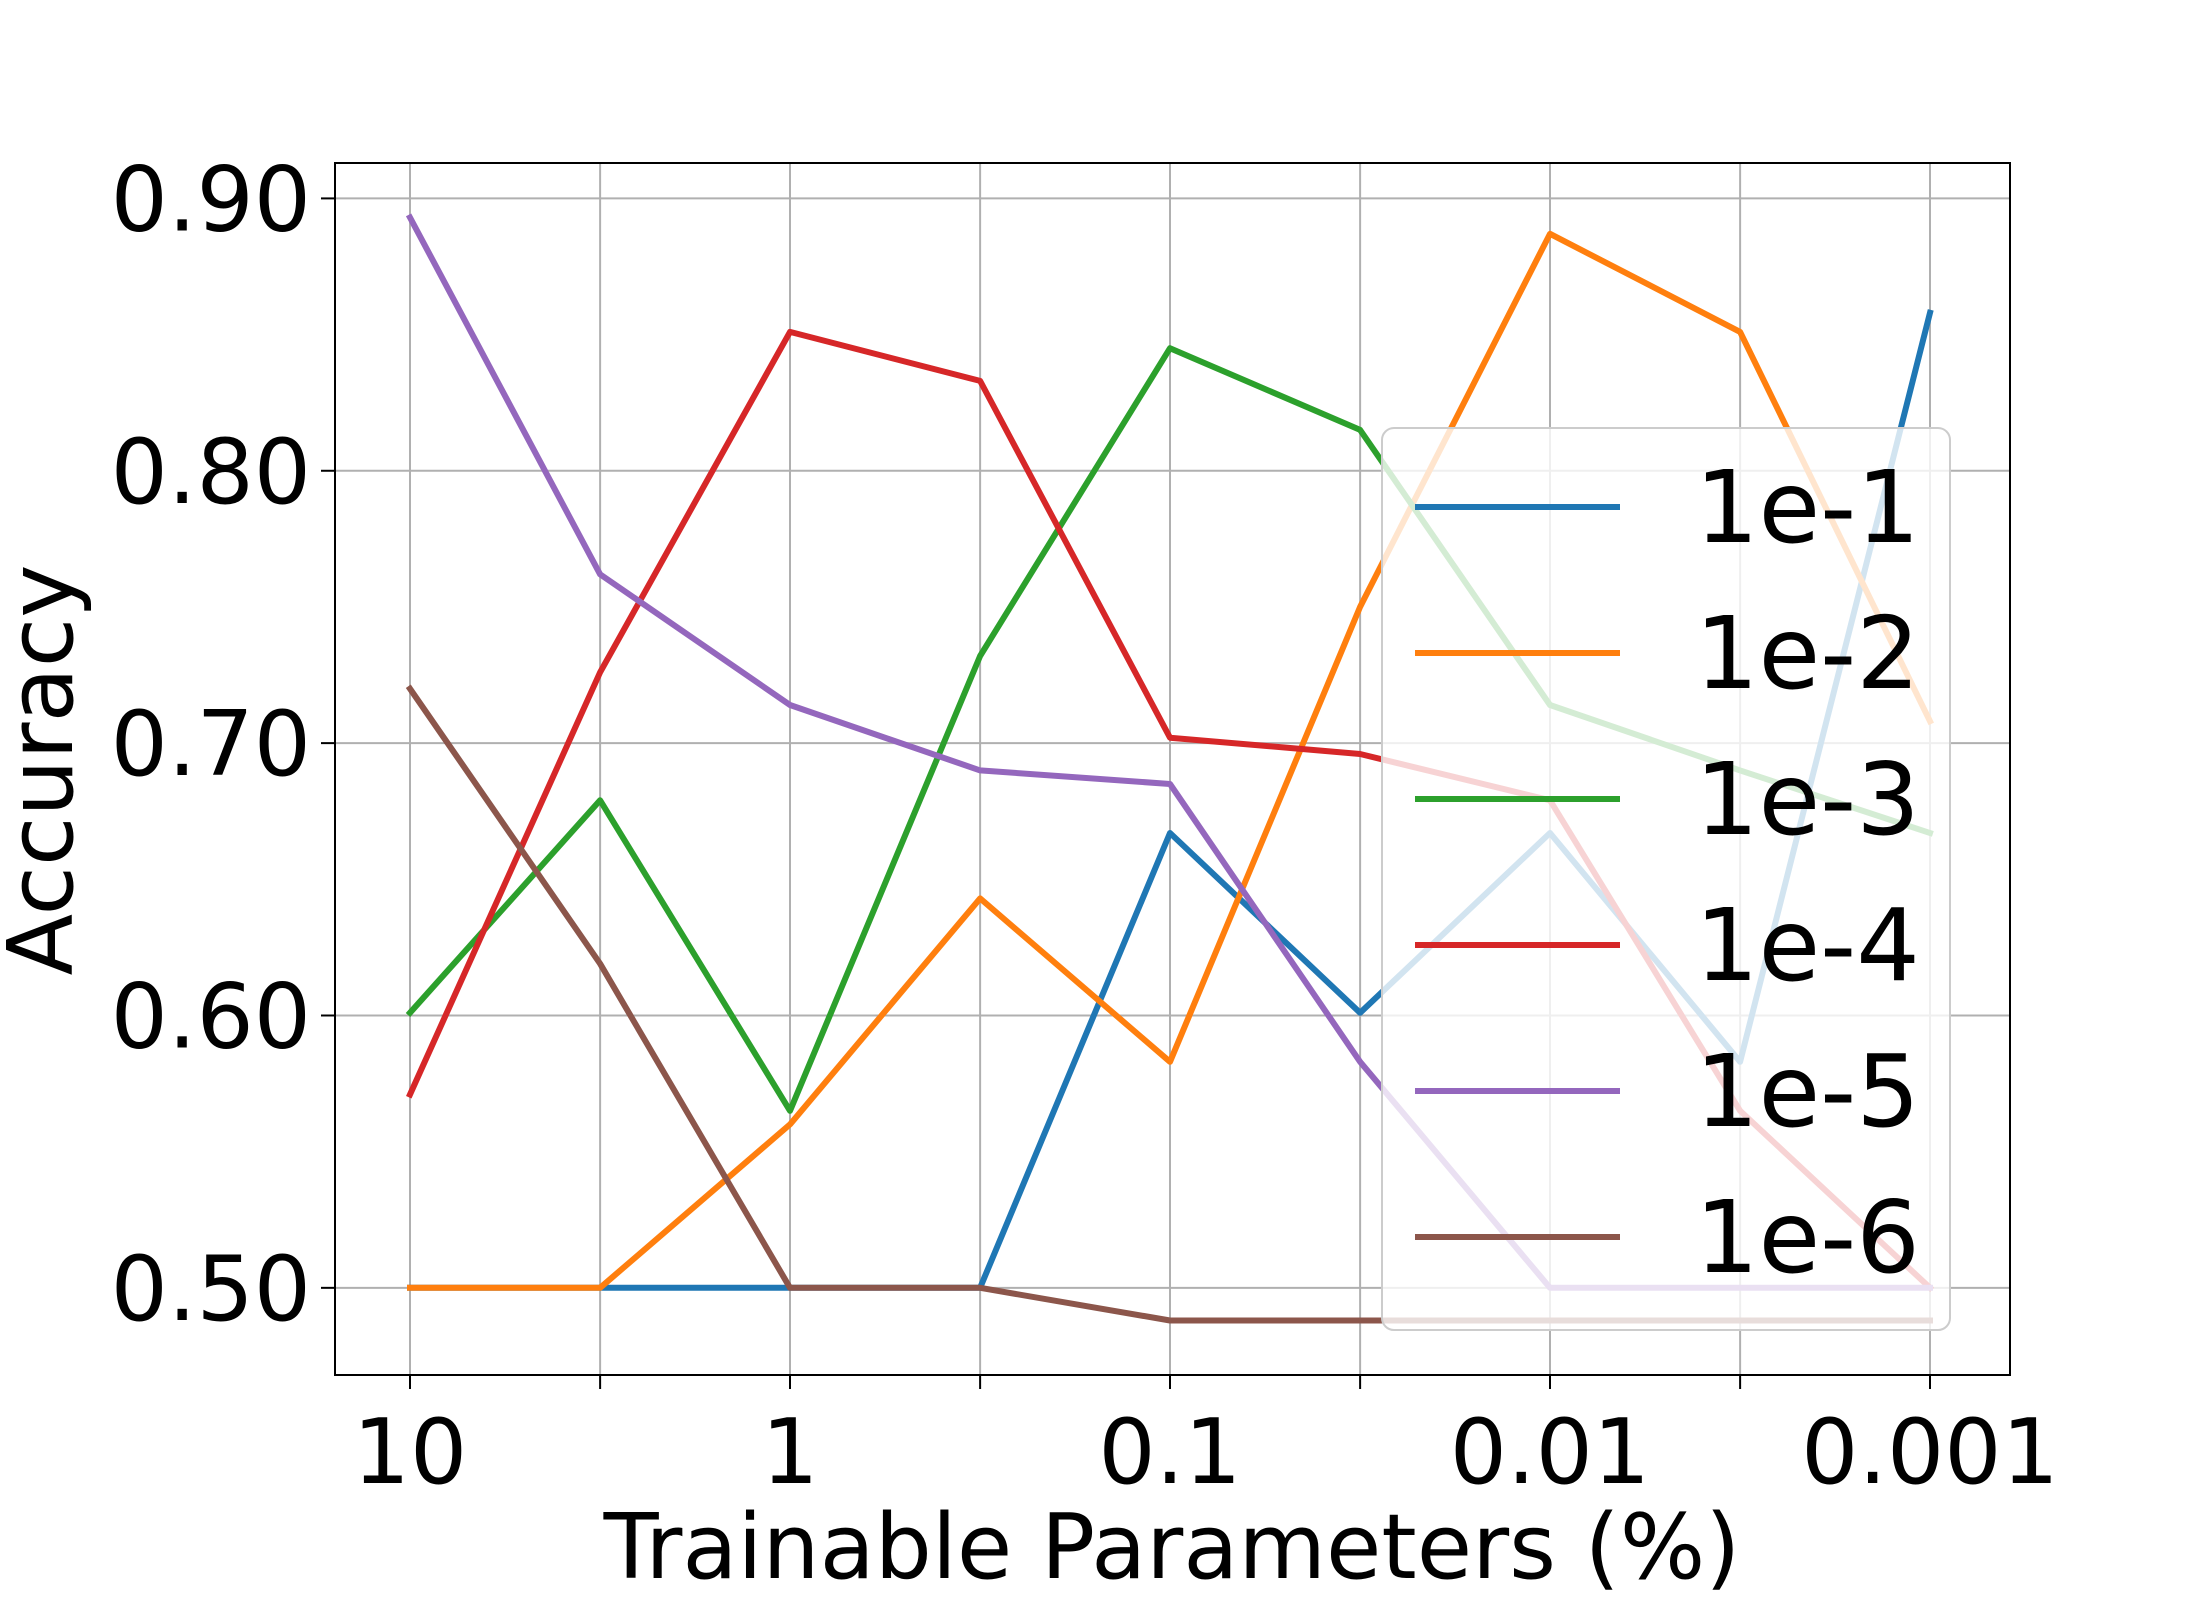 The image size is (2200, 1600). I want to click on legend-label: 1e-5, so click(1807, 1091).